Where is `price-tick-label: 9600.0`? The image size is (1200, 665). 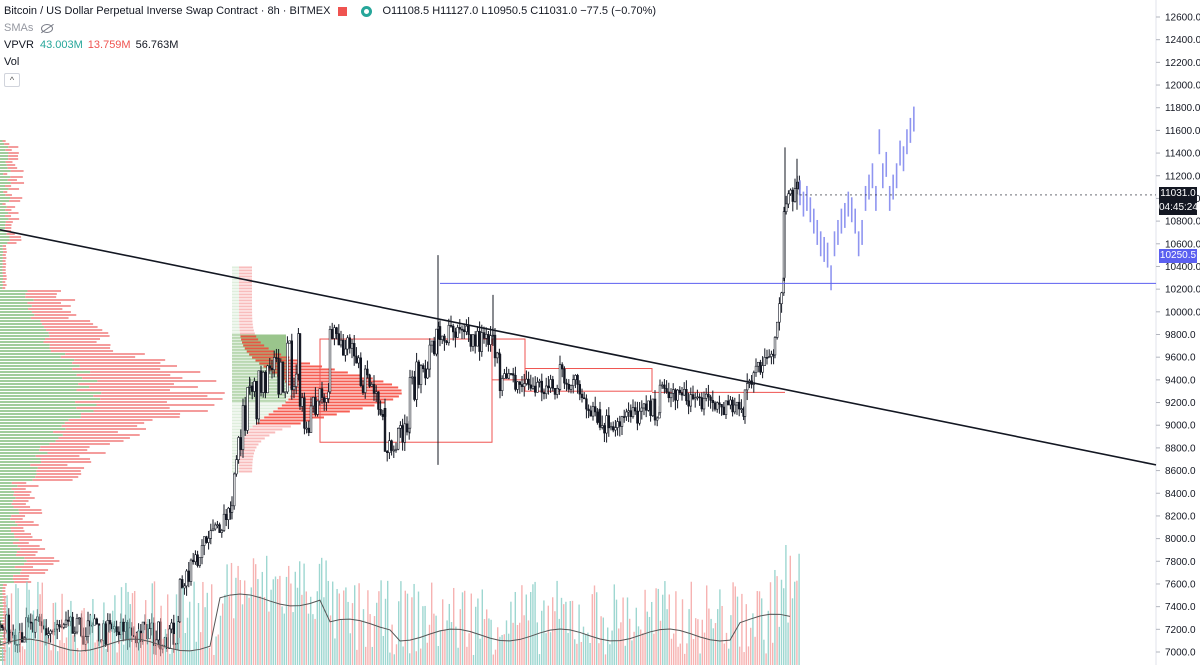 price-tick-label: 9600.0 is located at coordinates (1180, 358).